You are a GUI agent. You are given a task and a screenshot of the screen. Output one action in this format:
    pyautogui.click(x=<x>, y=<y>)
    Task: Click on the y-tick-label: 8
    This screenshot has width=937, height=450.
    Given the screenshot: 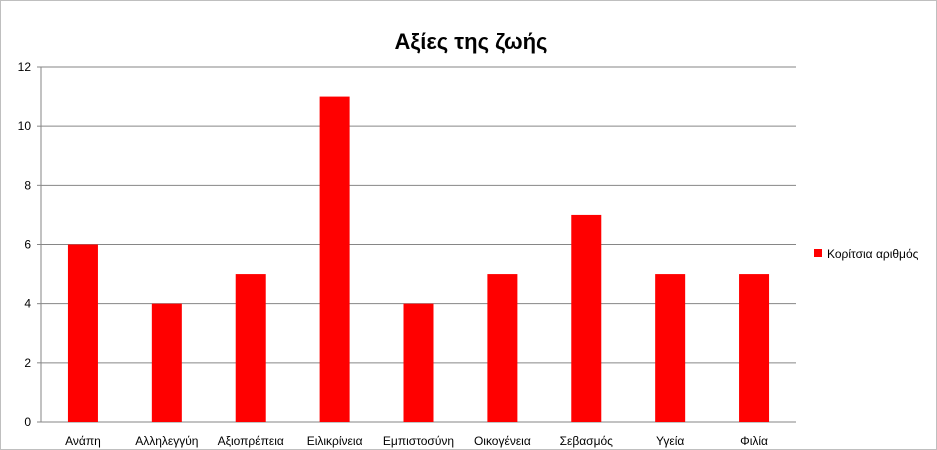 What is the action you would take?
    pyautogui.click(x=27, y=185)
    